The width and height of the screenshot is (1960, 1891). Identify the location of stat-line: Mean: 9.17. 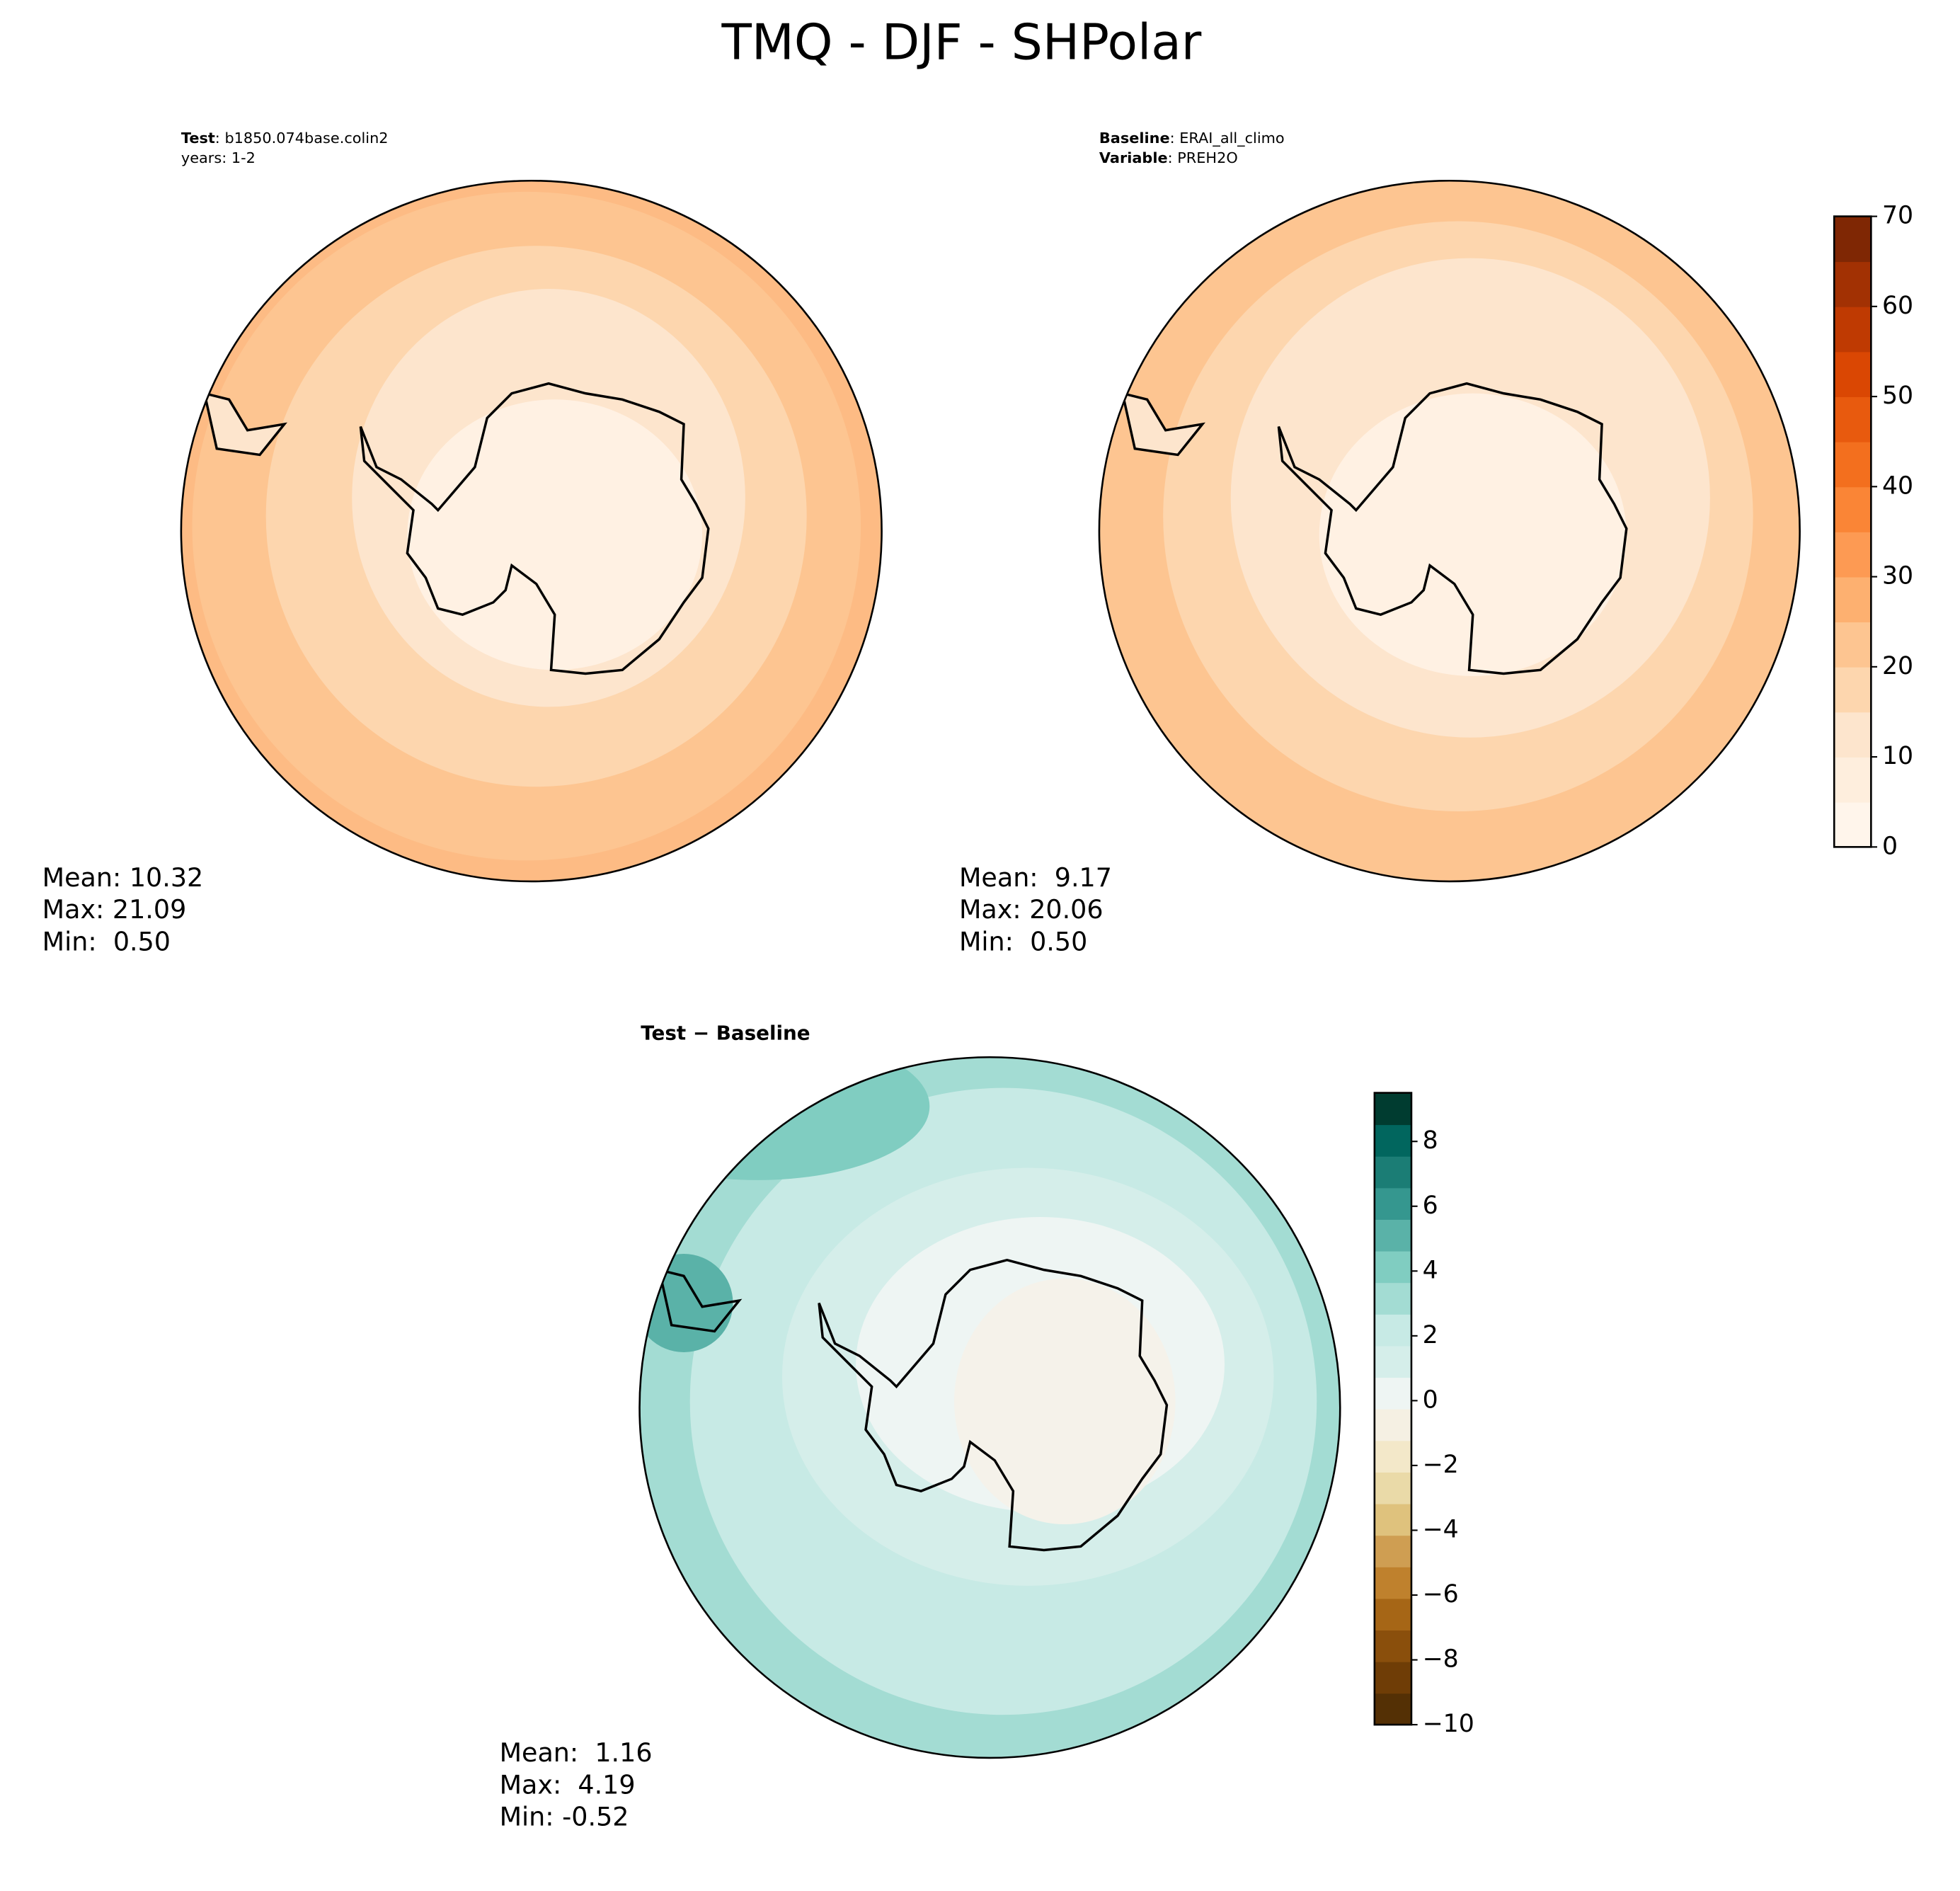
(1035, 877).